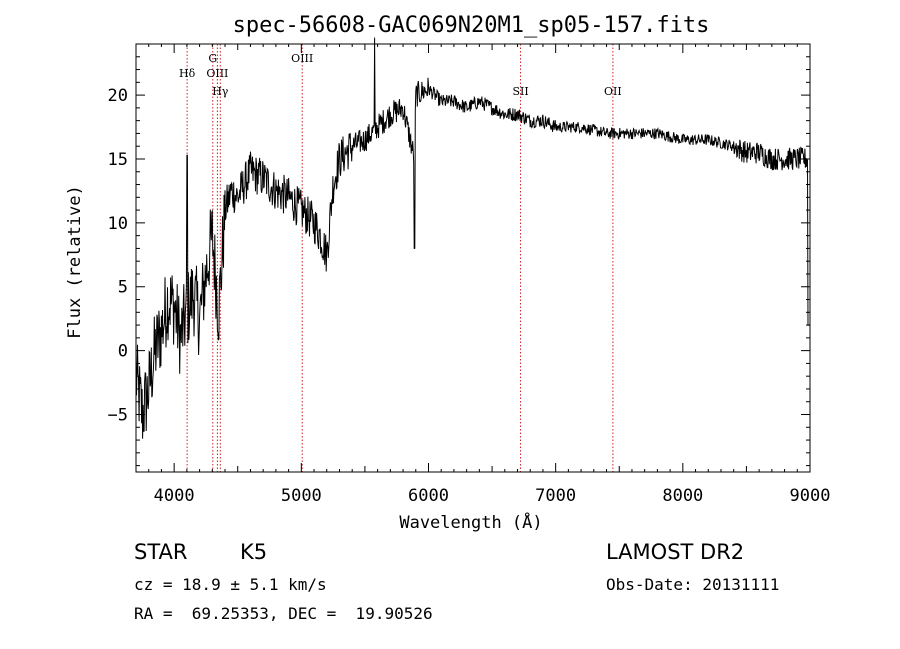 The image size is (900, 649). Describe the element at coordinates (161, 552) in the screenshot. I see `object-class: STAR` at that location.